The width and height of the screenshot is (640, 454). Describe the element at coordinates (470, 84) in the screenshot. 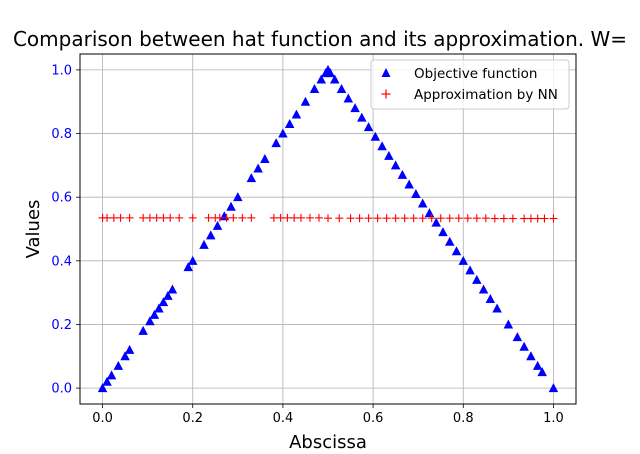

I see `legend-box` at that location.